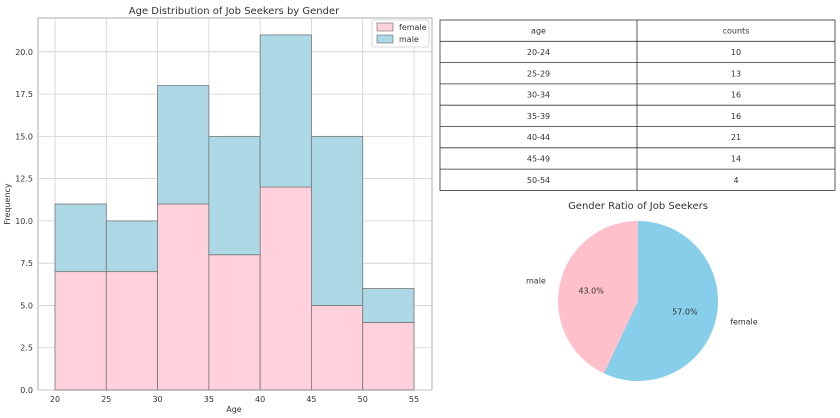 Image resolution: width=840 pixels, height=418 pixels. Describe the element at coordinates (311, 399) in the screenshot. I see `x-tick-label: 45` at that location.